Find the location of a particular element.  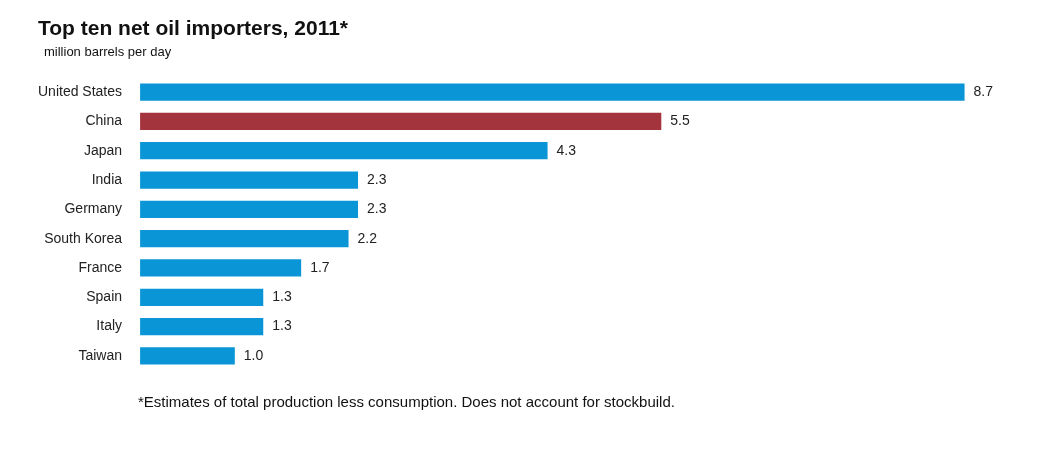

data-label: 1.0 is located at coordinates (253, 354).